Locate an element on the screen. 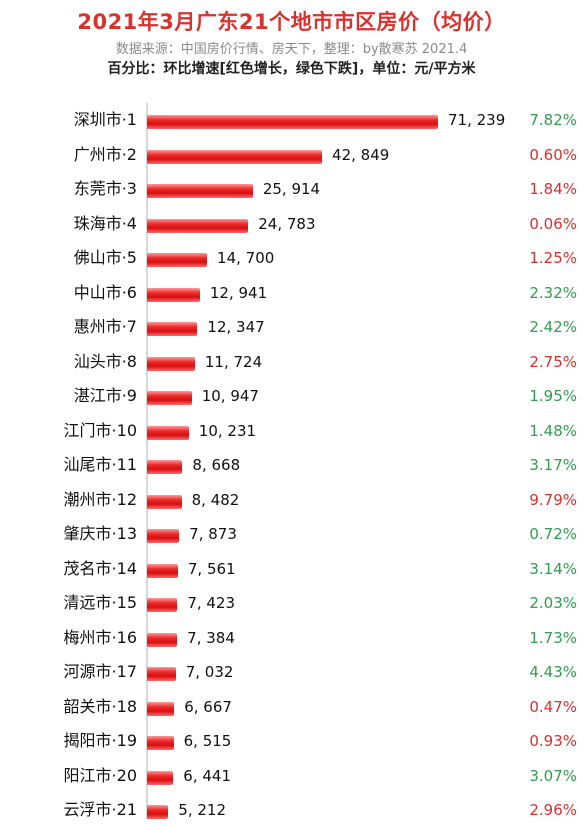 This screenshot has height=827, width=583. mom-change-label: 2.32% is located at coordinates (553, 292).